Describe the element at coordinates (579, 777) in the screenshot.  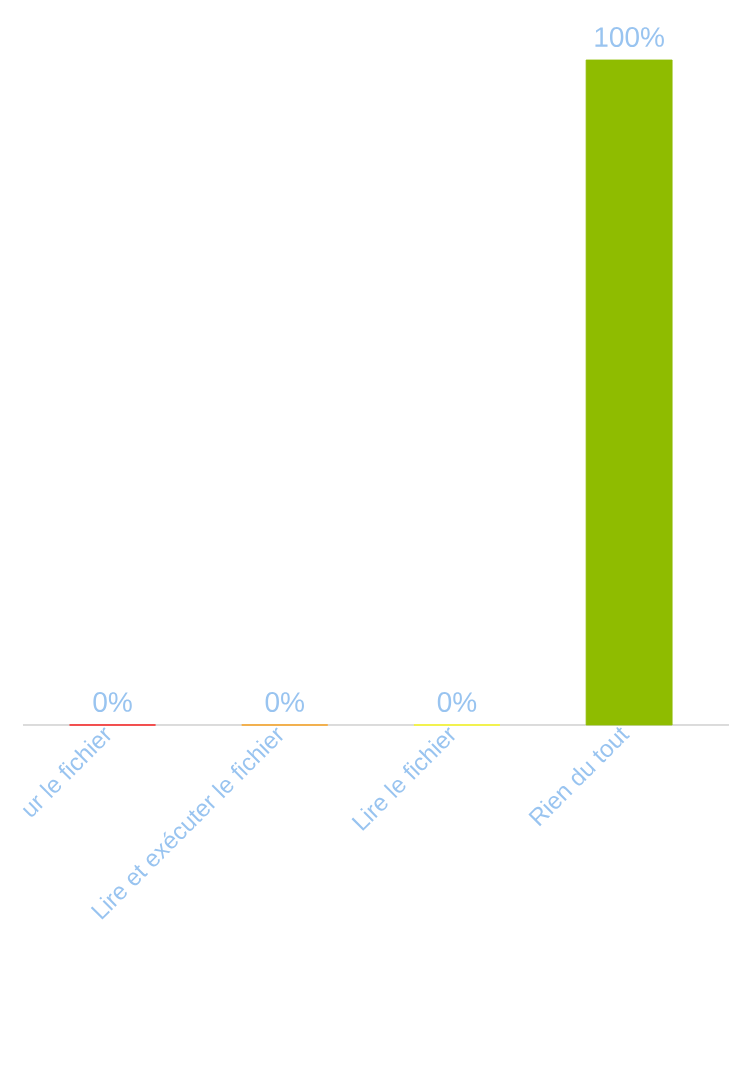
I see `x-tick-label: Rien du tout` at that location.